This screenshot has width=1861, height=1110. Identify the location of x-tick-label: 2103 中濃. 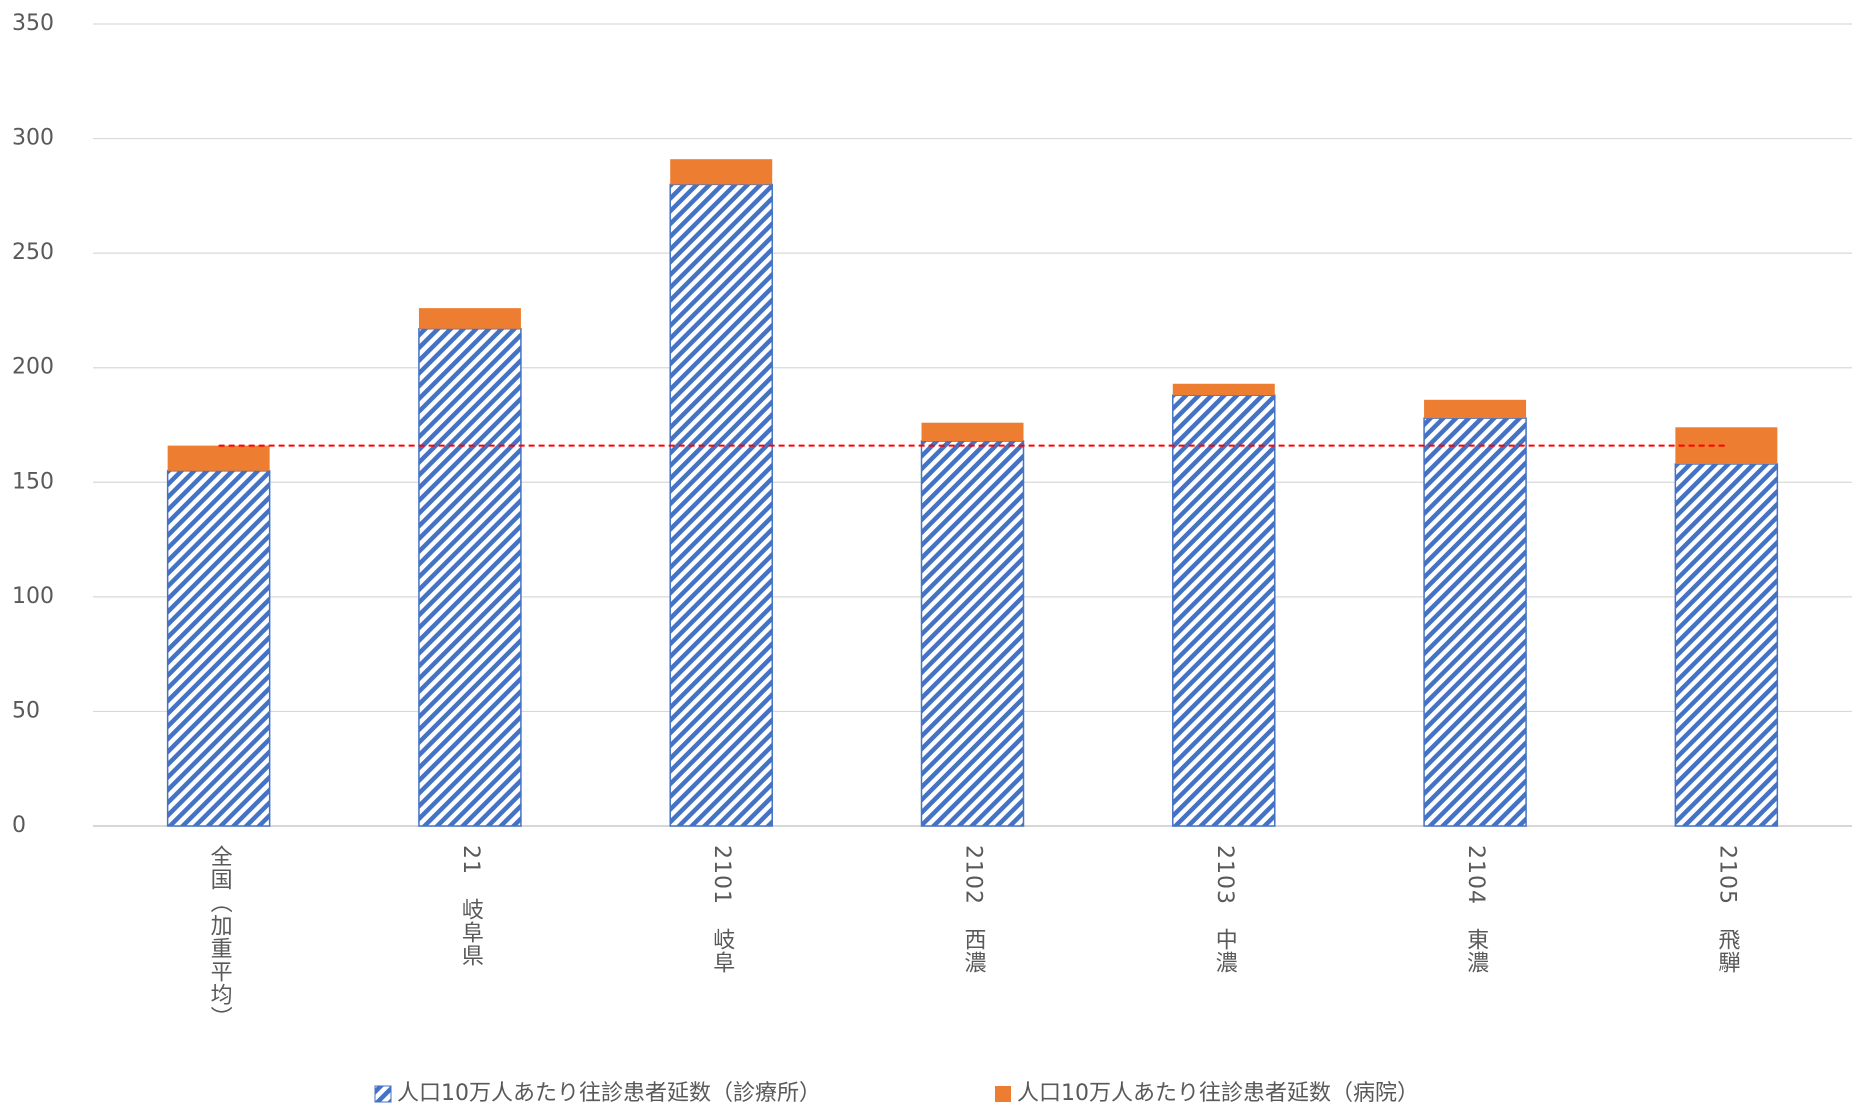
(1224, 909).